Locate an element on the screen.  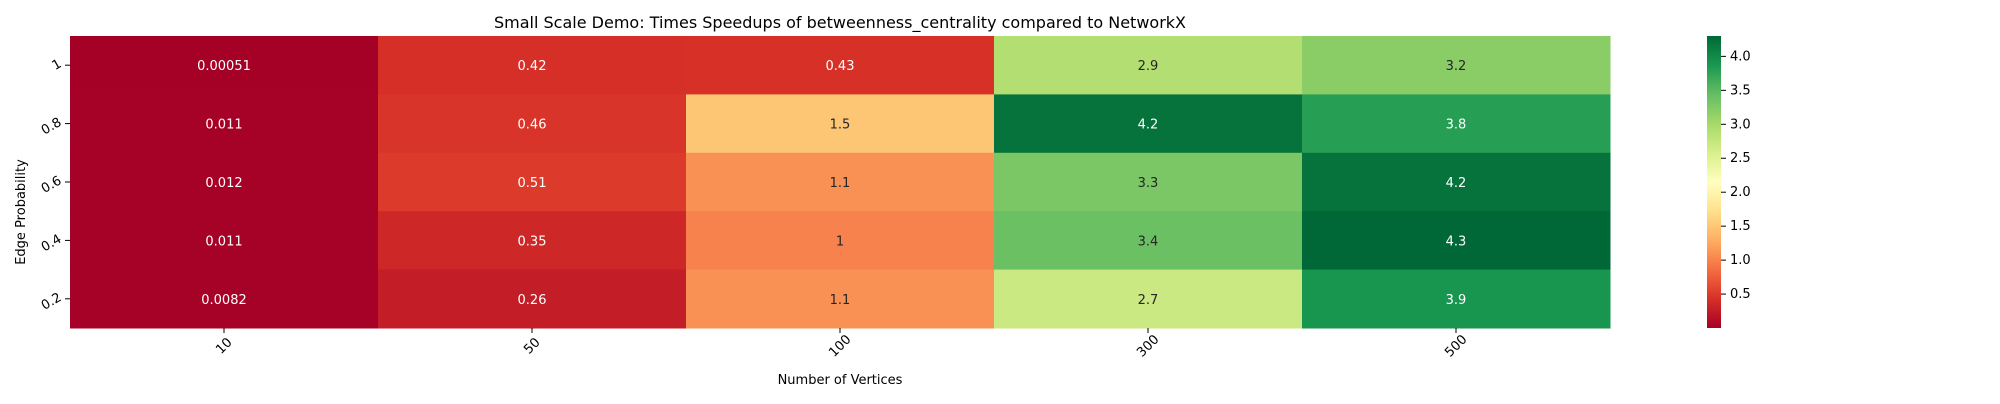
cell-label: 0.012 is located at coordinates (223, 183).